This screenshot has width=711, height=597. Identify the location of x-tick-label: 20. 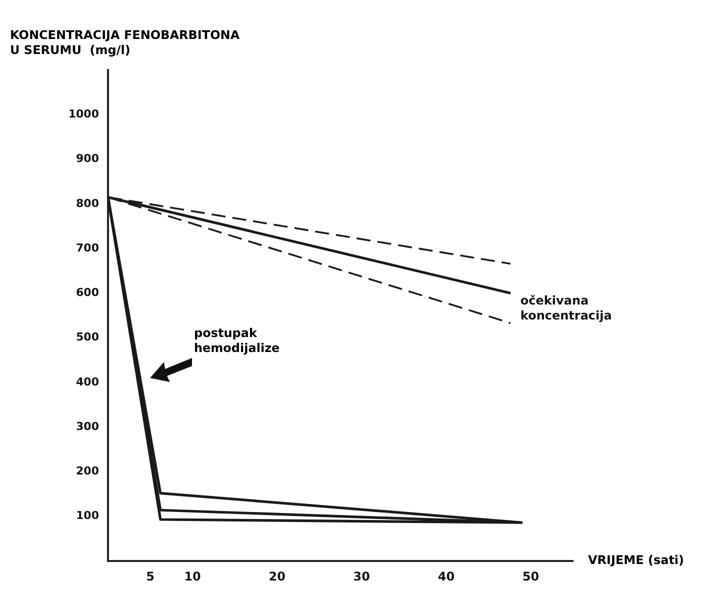
(277, 576).